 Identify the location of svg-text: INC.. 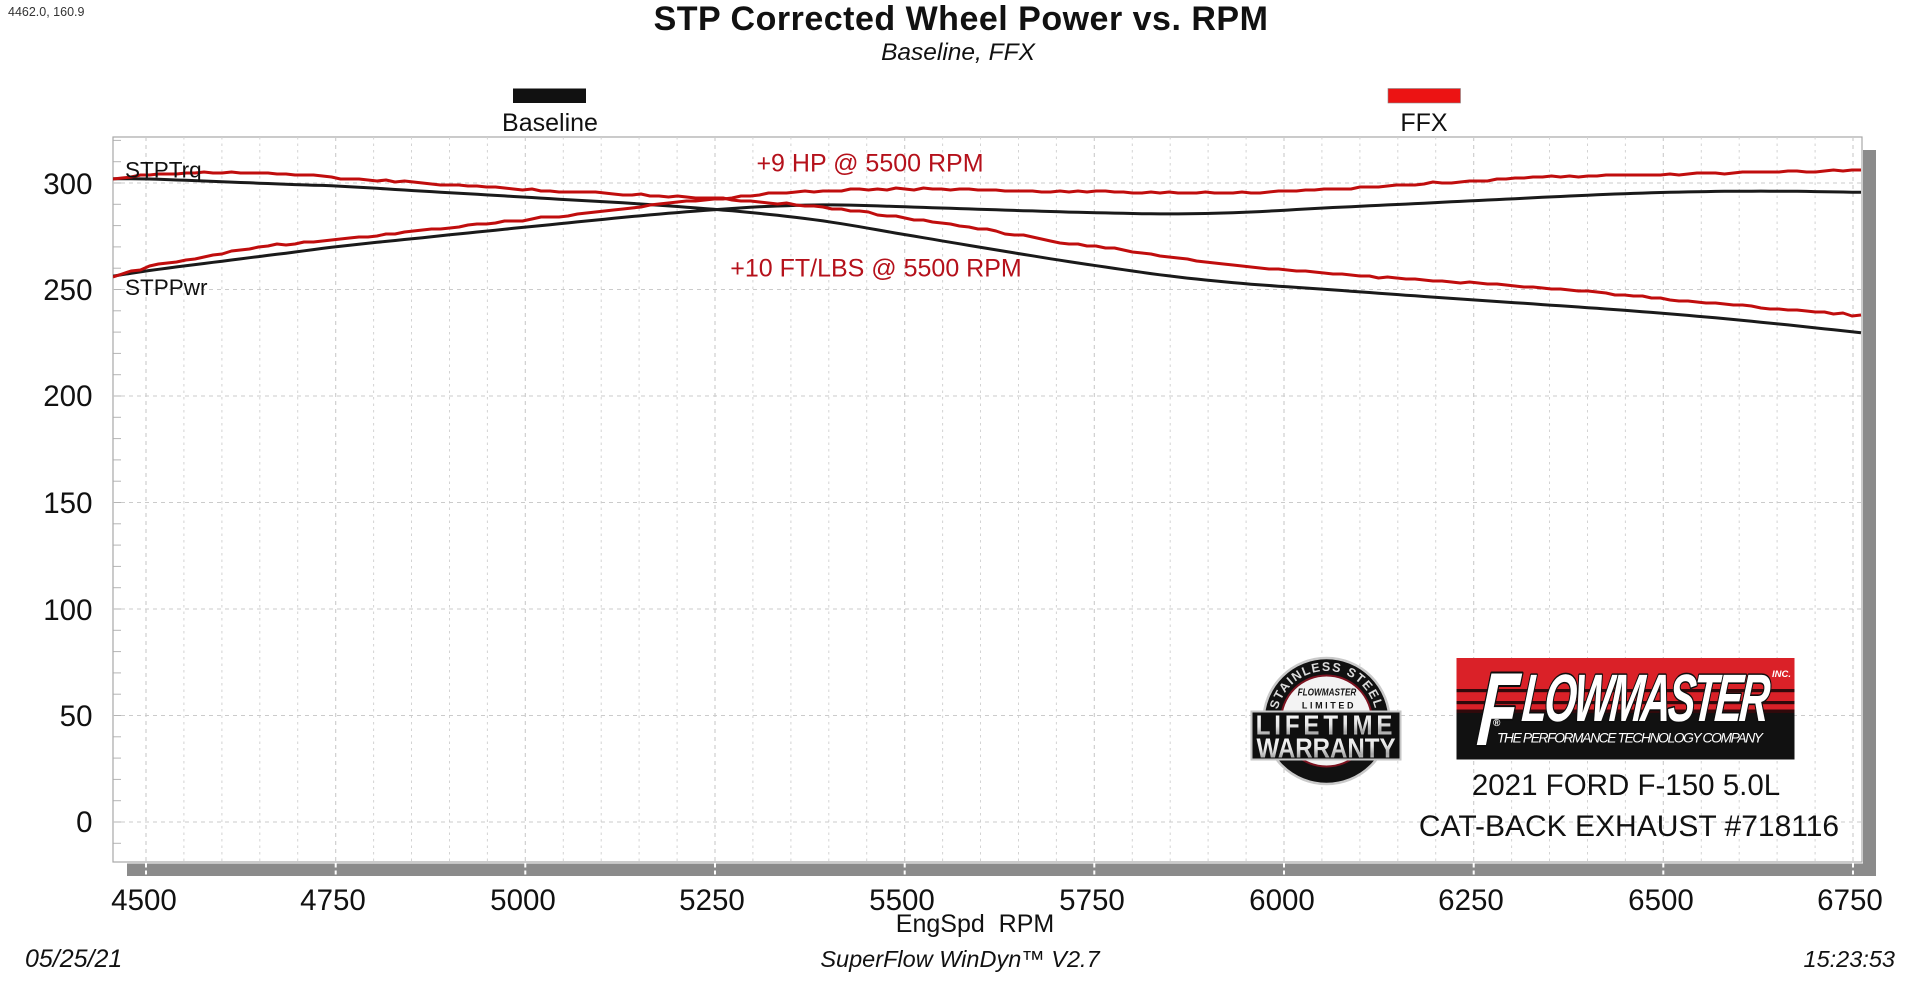
(1781, 674).